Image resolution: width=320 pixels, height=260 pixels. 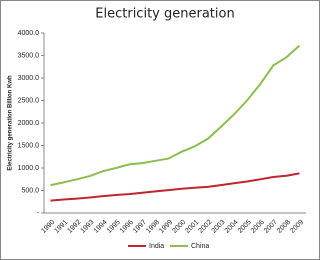 What do you see at coordinates (164, 14) in the screenshot?
I see `chart-title: Electricity generation` at bounding box center [164, 14].